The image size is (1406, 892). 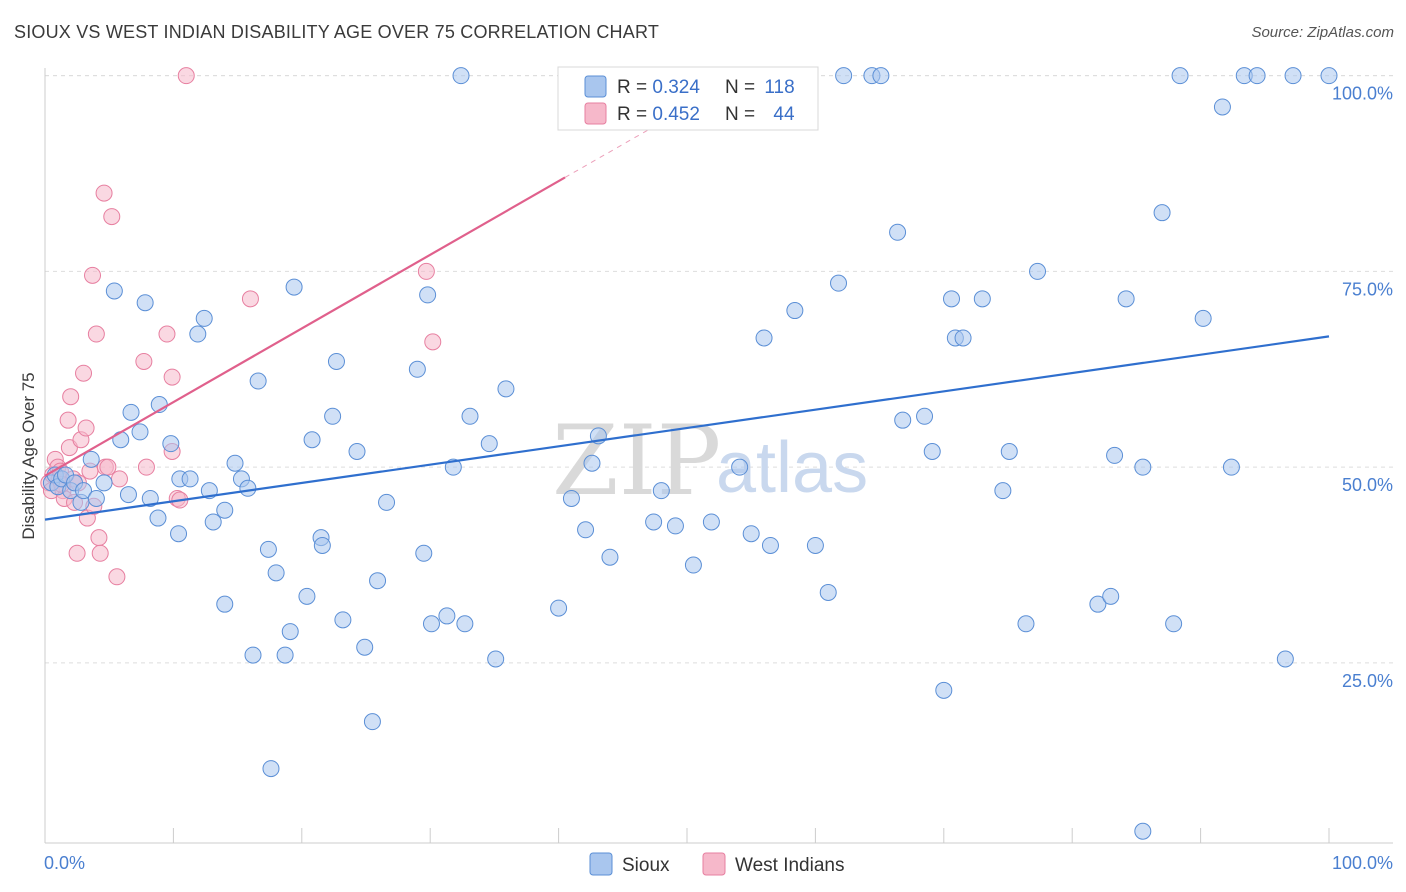 What do you see at coordinates (636, 461) in the screenshot?
I see `watermark-zip: ZIP` at bounding box center [636, 461].